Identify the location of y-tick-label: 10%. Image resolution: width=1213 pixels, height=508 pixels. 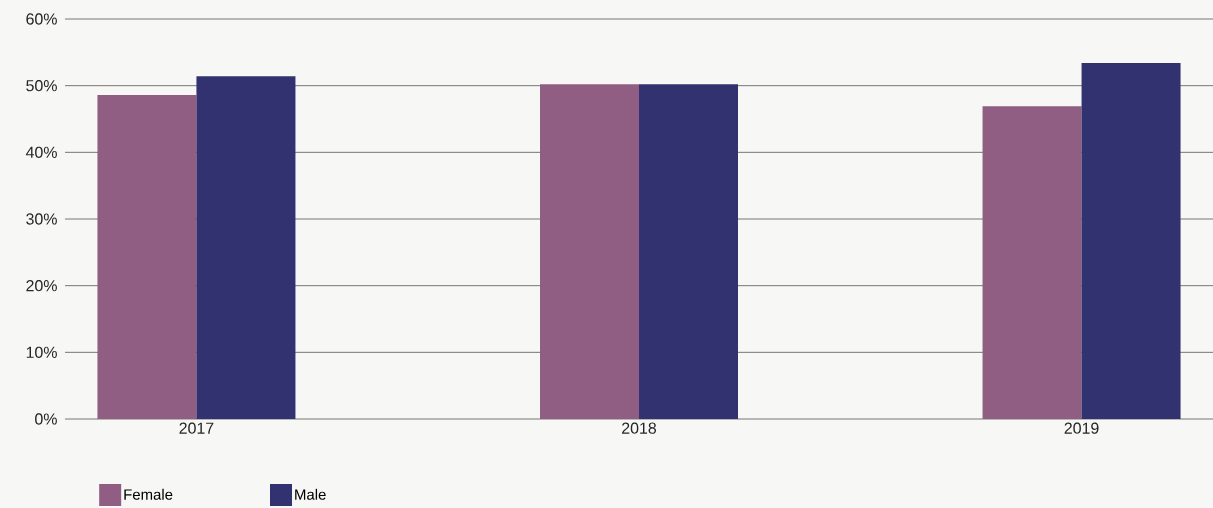
(41, 352).